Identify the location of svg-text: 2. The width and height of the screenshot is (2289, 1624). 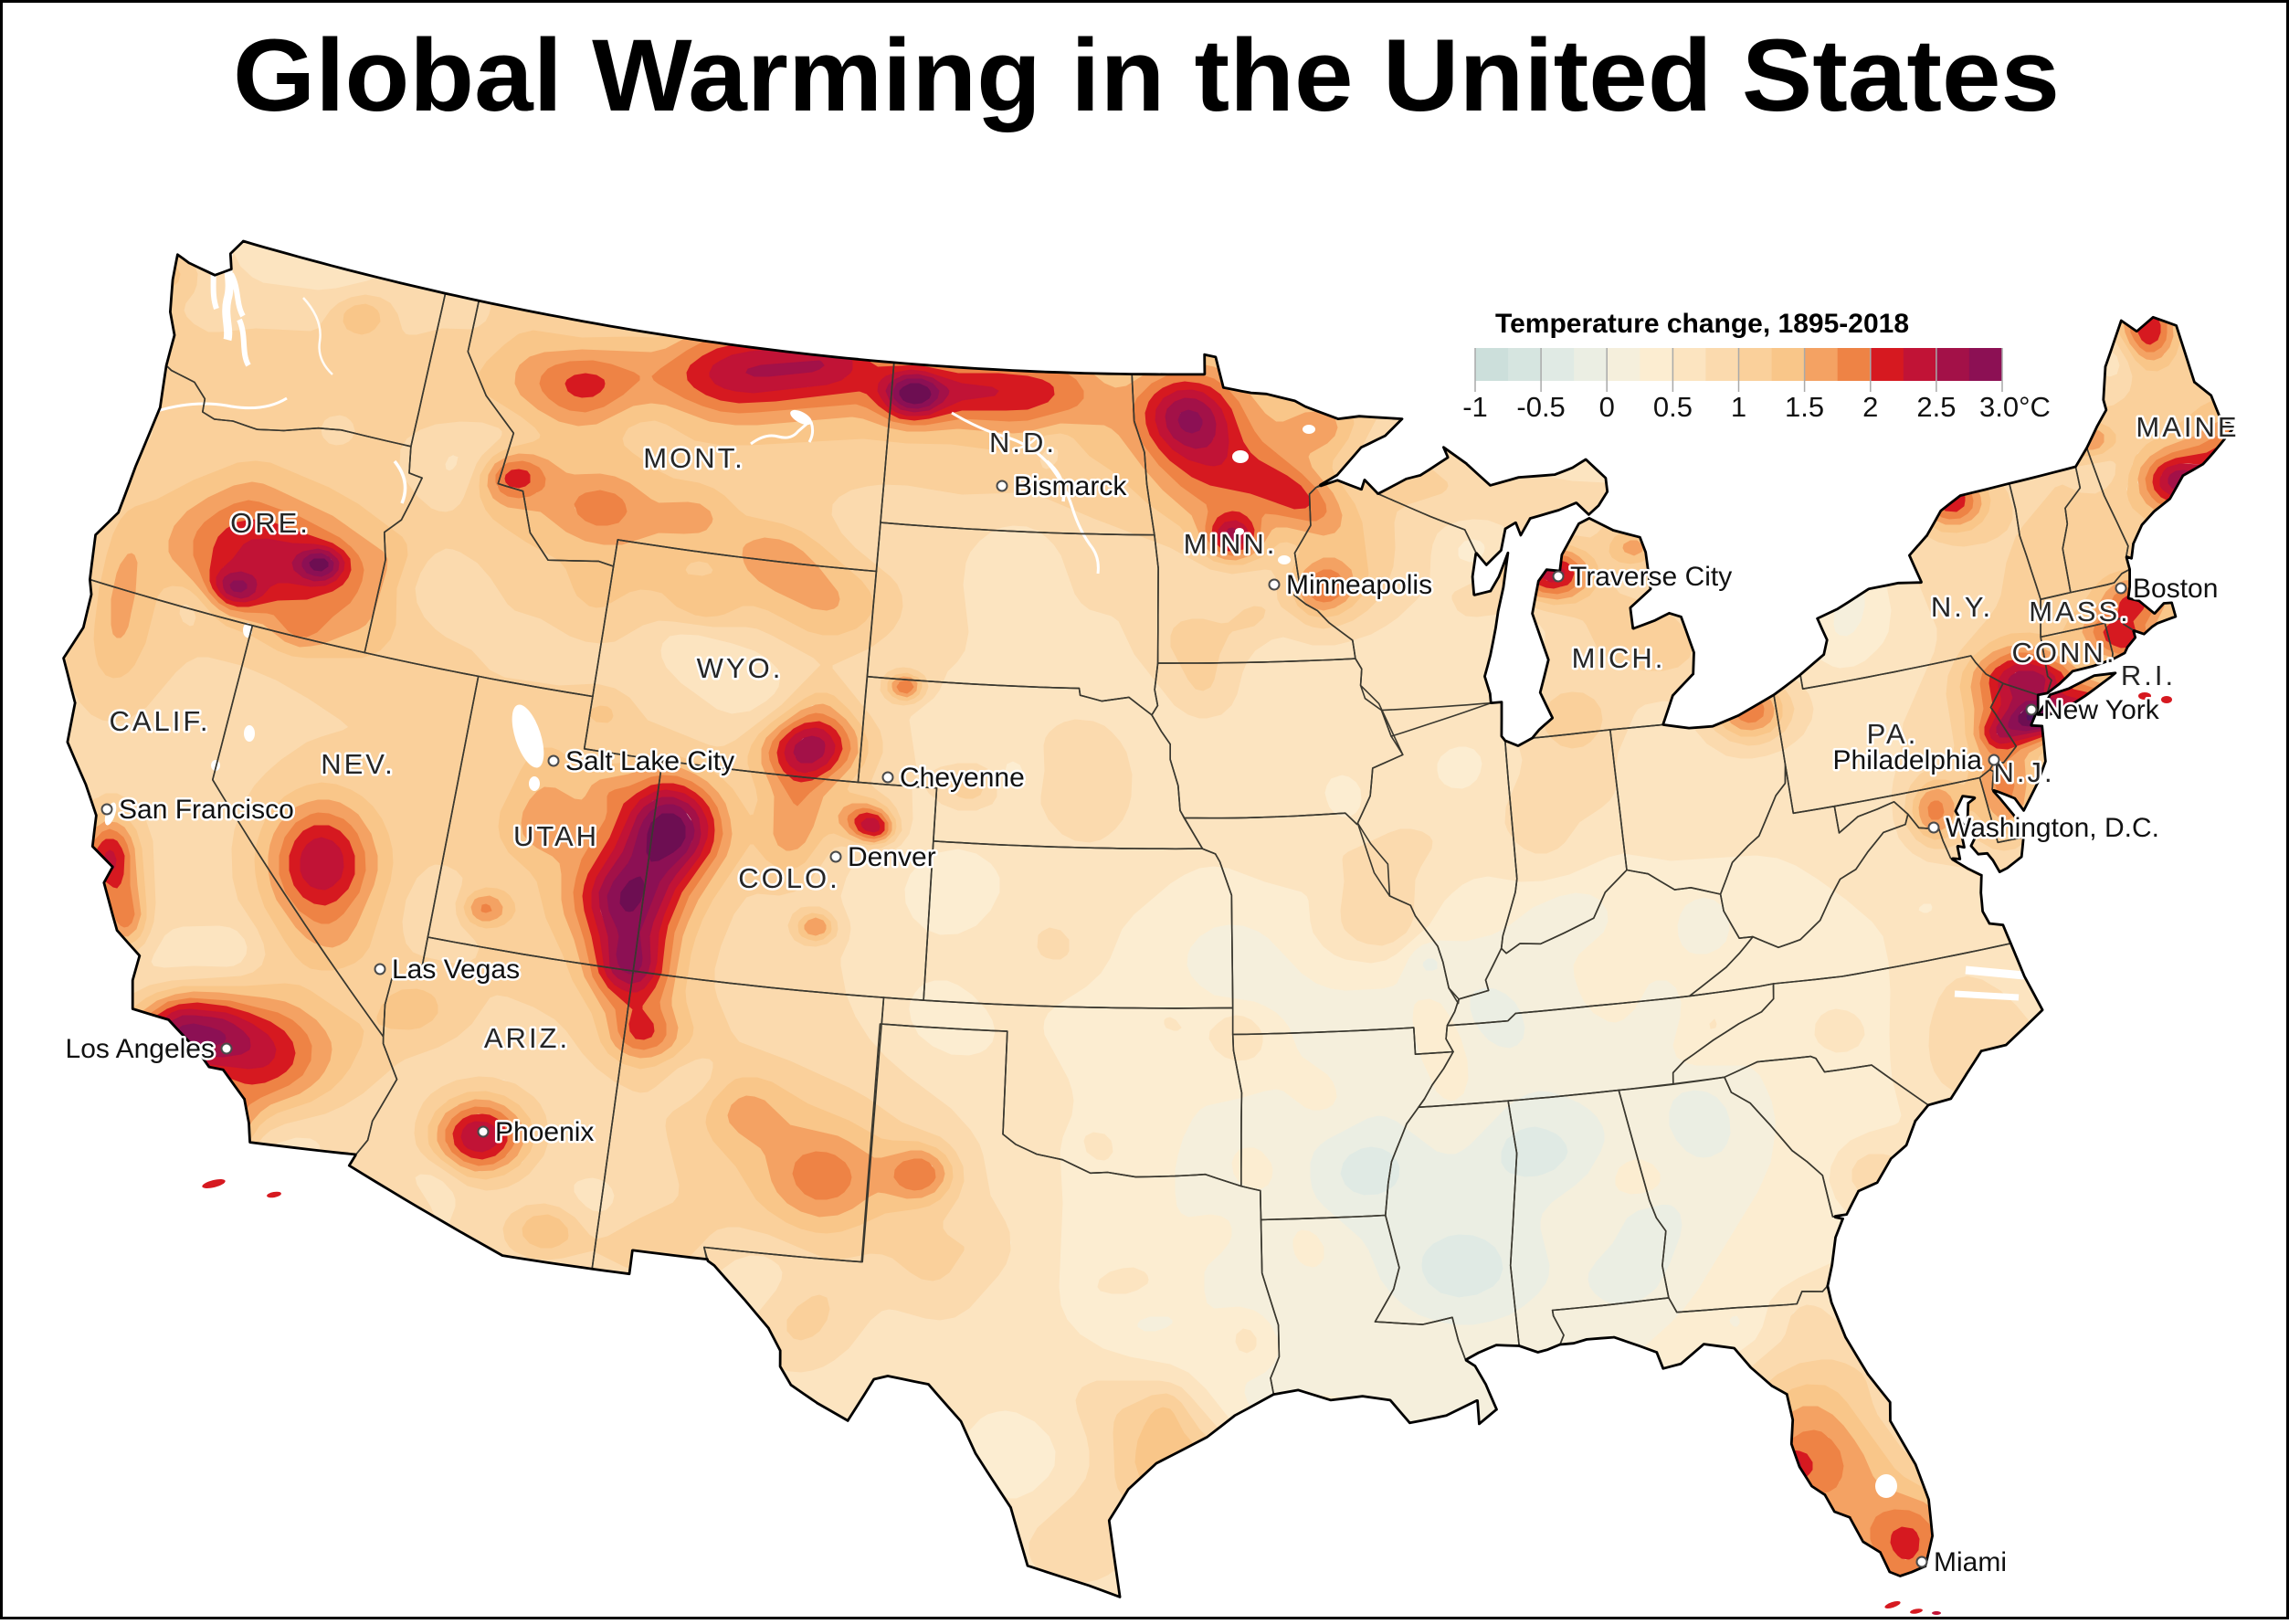
(1870, 407).